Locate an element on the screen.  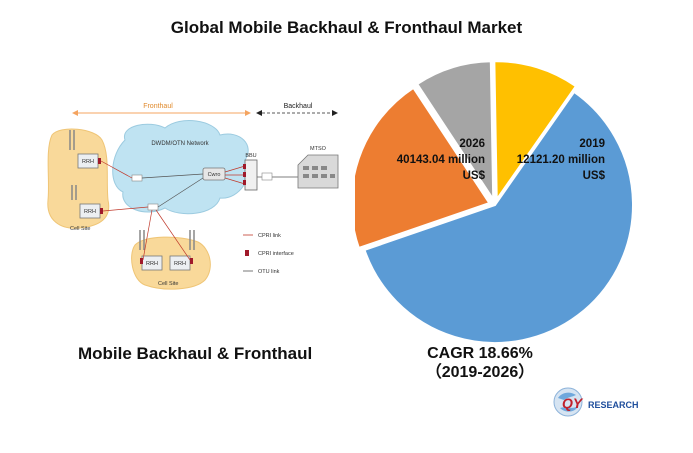
slice-yellow is located at coordinates (535, 131).